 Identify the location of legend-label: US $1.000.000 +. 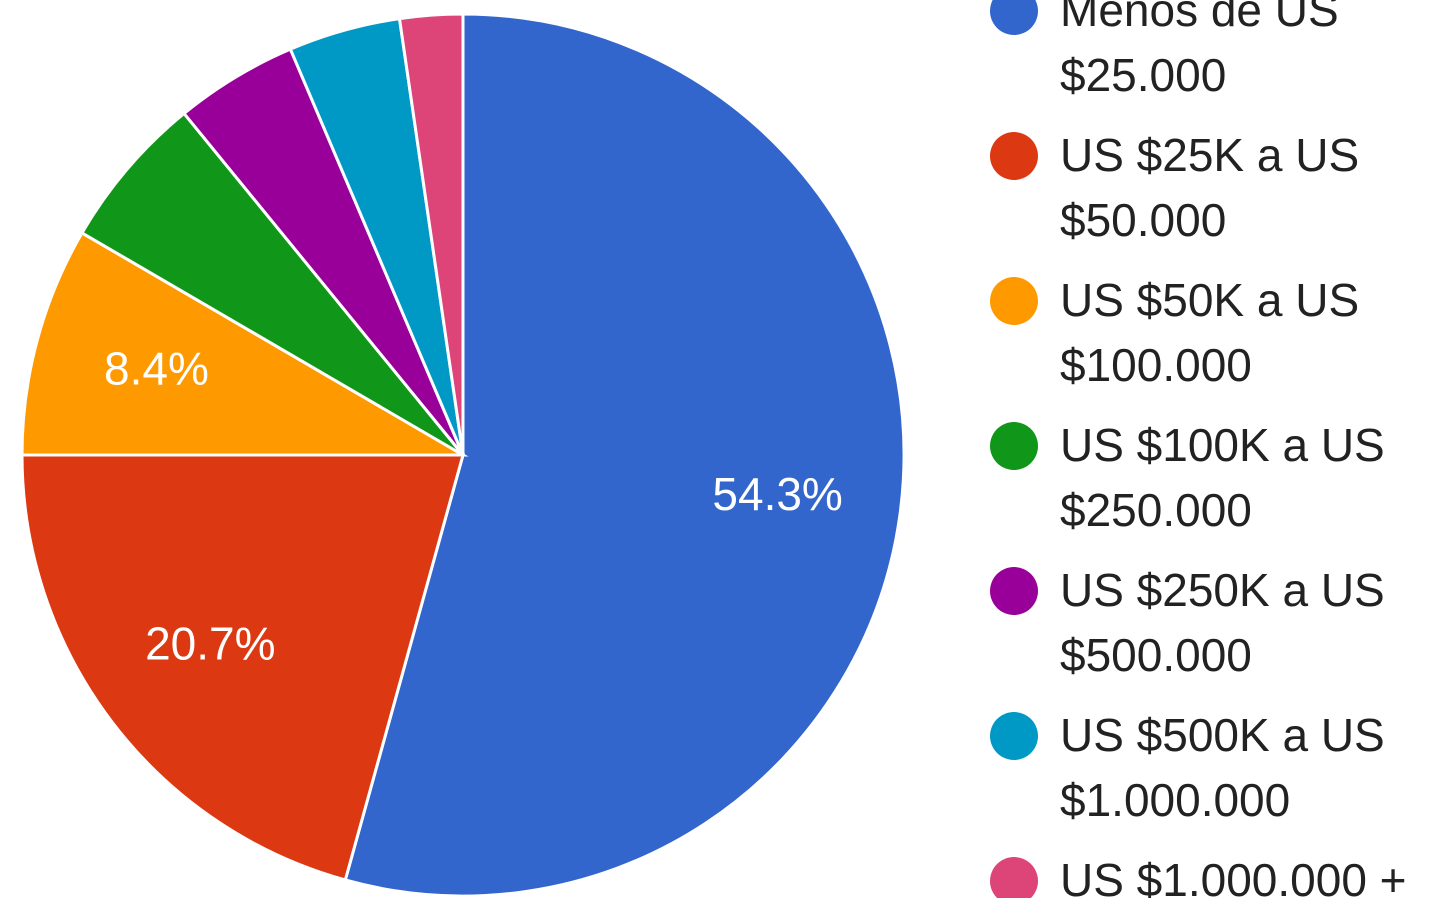
(1233, 875).